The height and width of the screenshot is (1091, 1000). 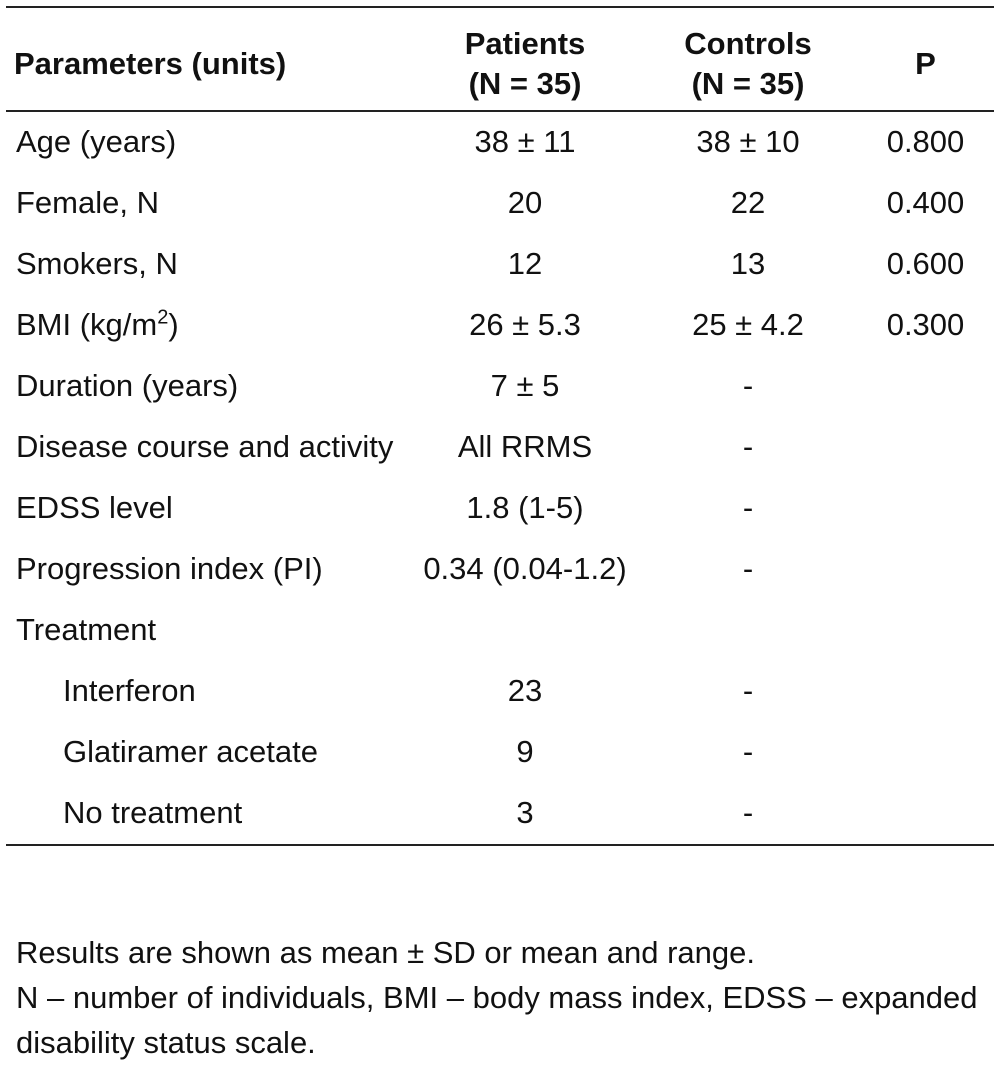 I want to click on table-row: Smokers, N 12 13 0.600, so click(x=500, y=264).